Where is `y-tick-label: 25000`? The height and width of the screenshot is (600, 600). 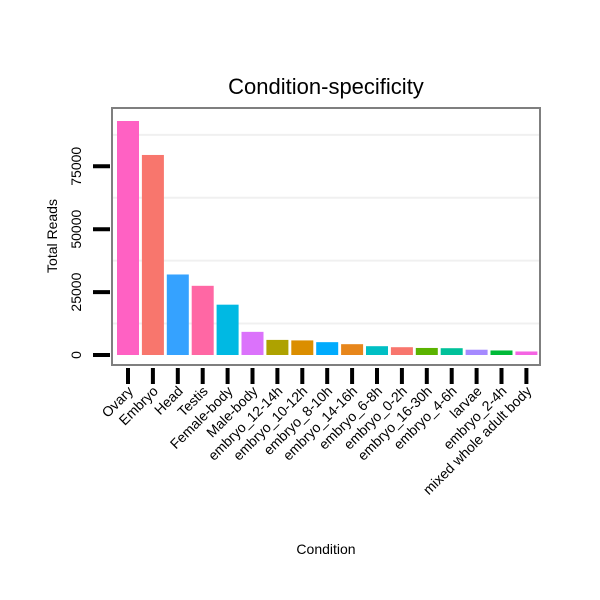 y-tick-label: 25000 is located at coordinates (76, 291).